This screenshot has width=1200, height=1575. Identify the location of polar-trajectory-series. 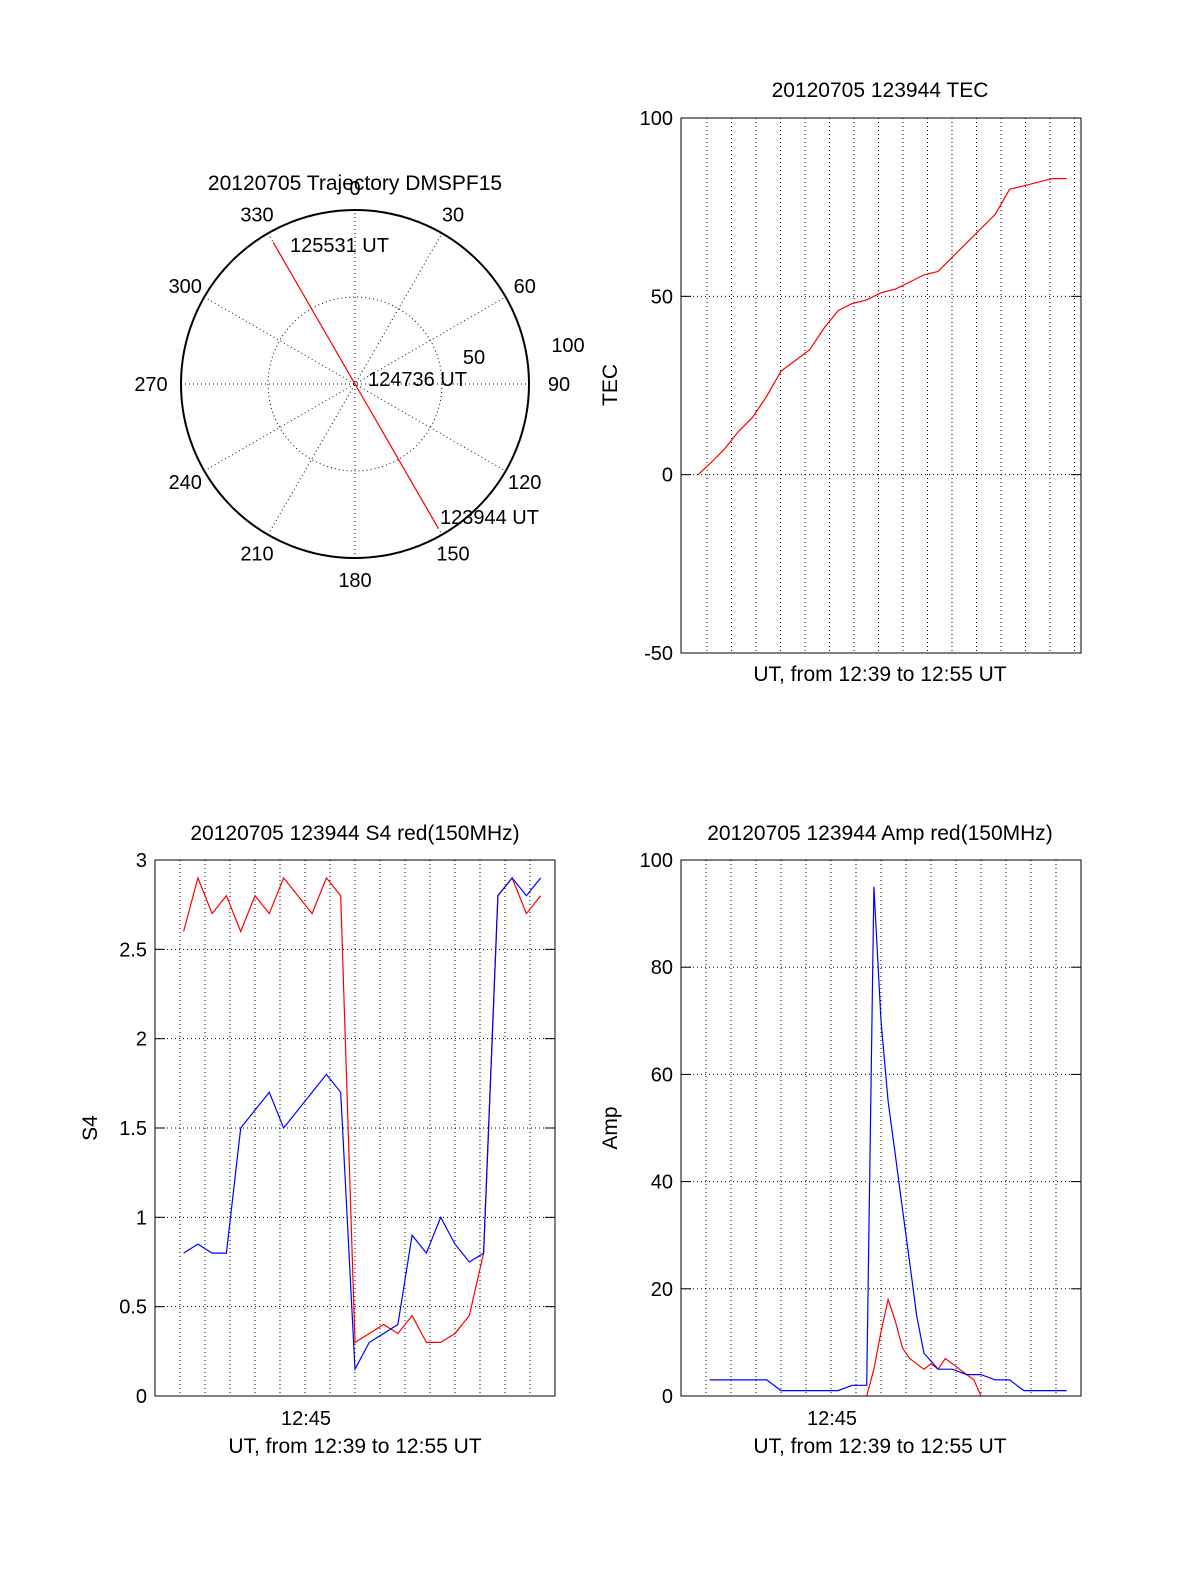
(356, 385).